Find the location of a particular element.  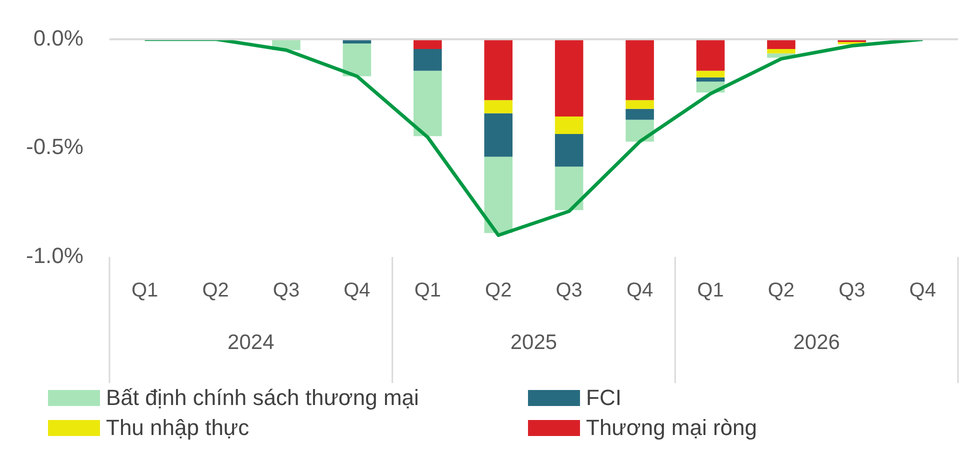

legend-label: Thương mại ròng is located at coordinates (672, 428).